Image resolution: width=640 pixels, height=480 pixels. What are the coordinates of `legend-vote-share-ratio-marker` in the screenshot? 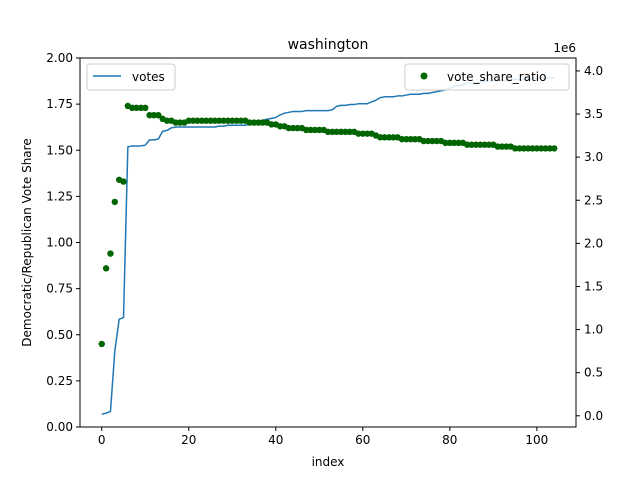 It's located at (424, 76).